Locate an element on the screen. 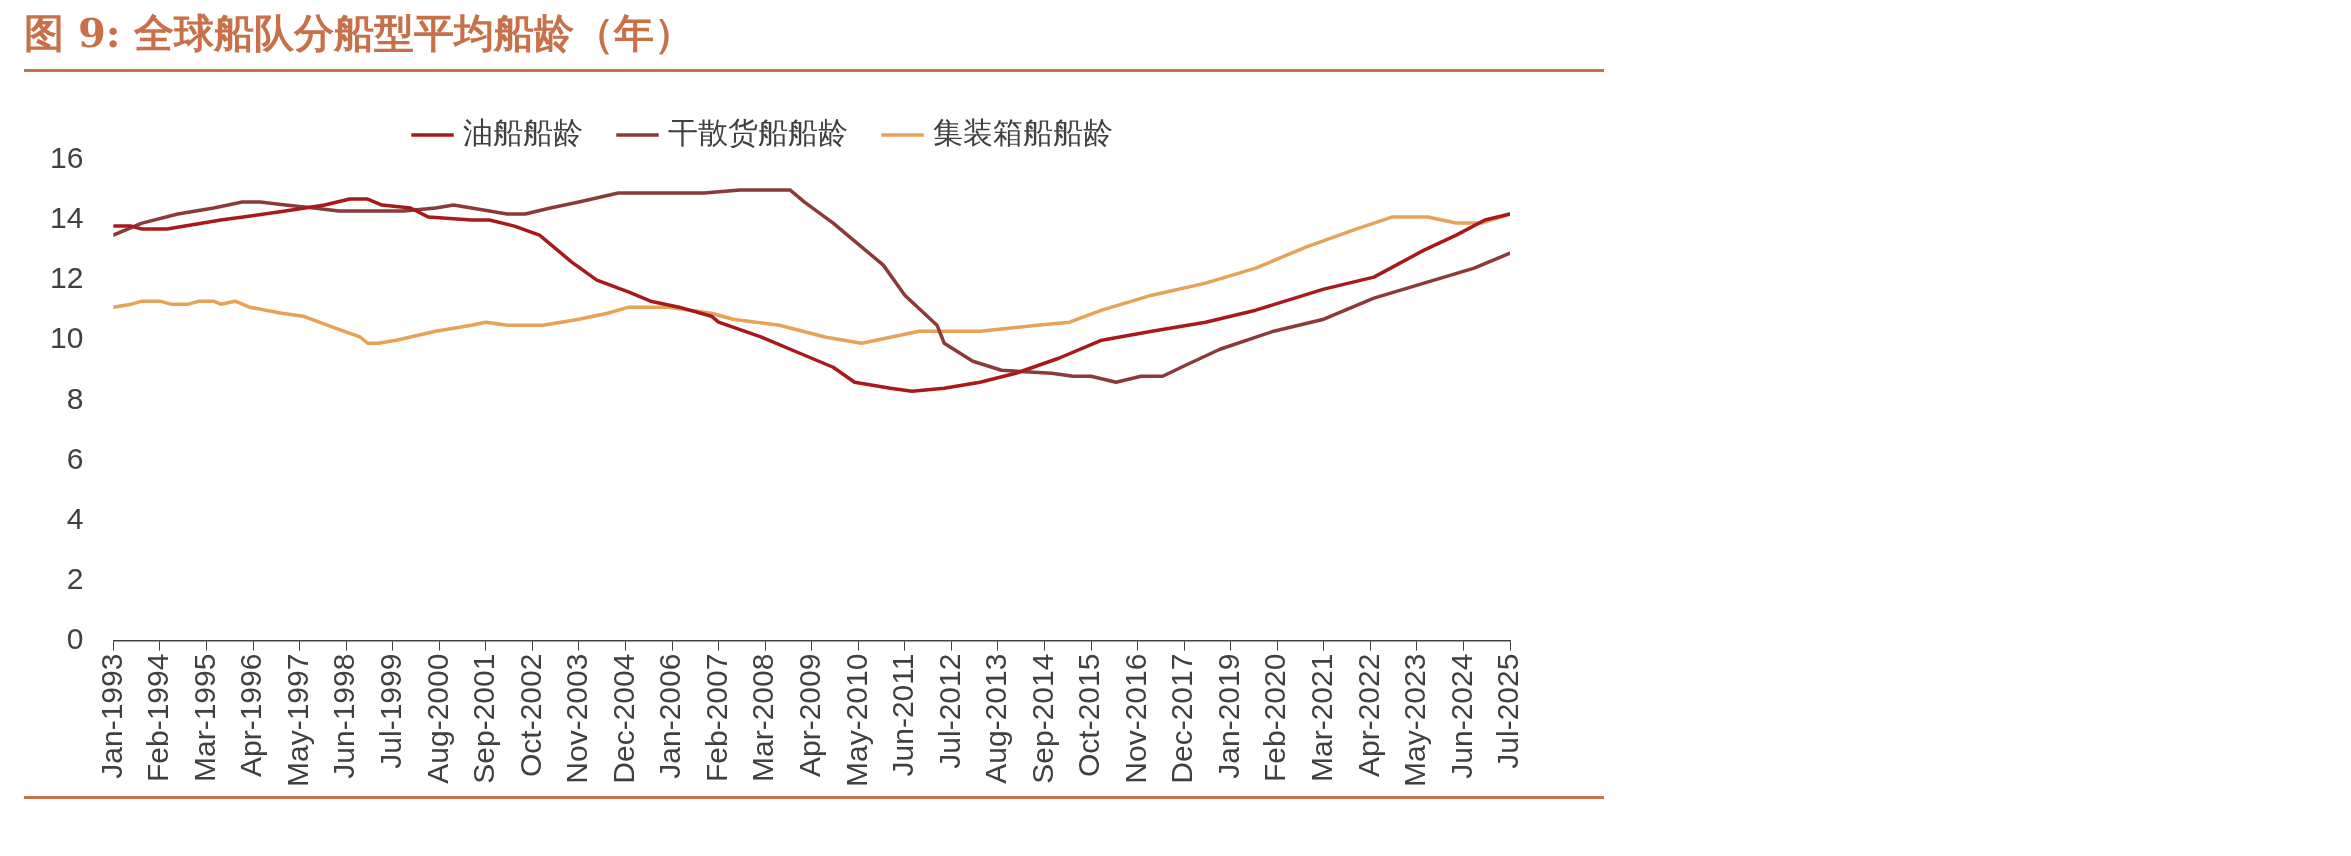 Image resolution: width=2351 pixels, height=856 pixels. x-tick-label: Feb-1994 is located at coordinates (158, 718).